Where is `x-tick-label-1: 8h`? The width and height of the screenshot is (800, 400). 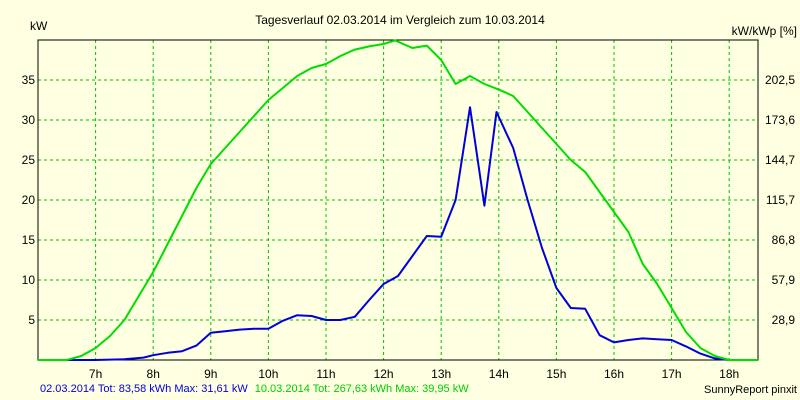 x-tick-label-1: 8h is located at coordinates (153, 374).